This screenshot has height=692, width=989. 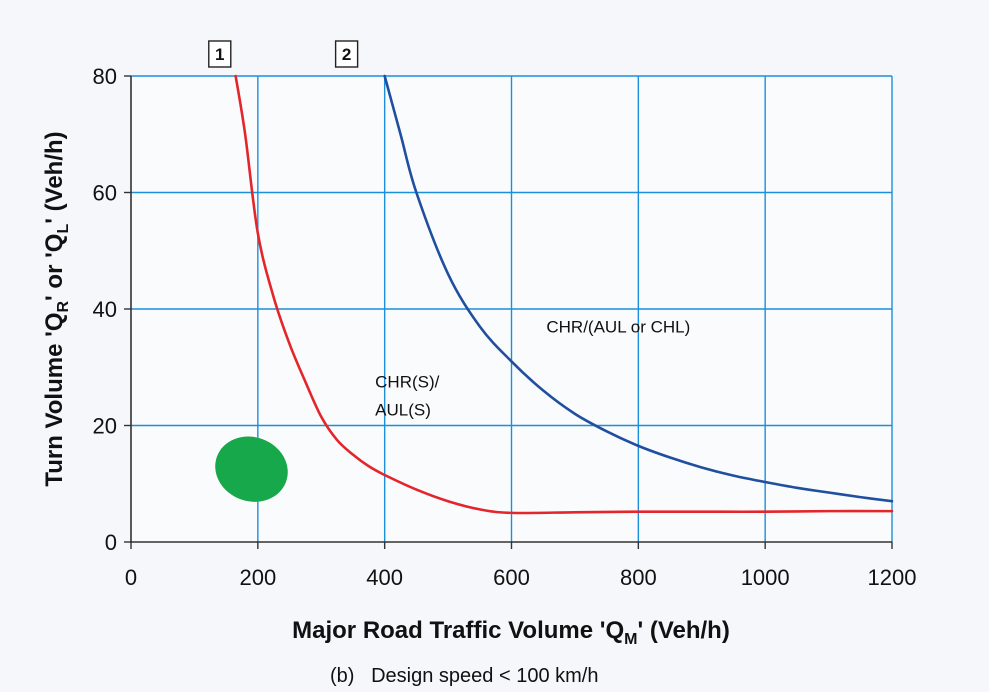 I want to click on x-tick-label: 600, so click(x=511, y=577).